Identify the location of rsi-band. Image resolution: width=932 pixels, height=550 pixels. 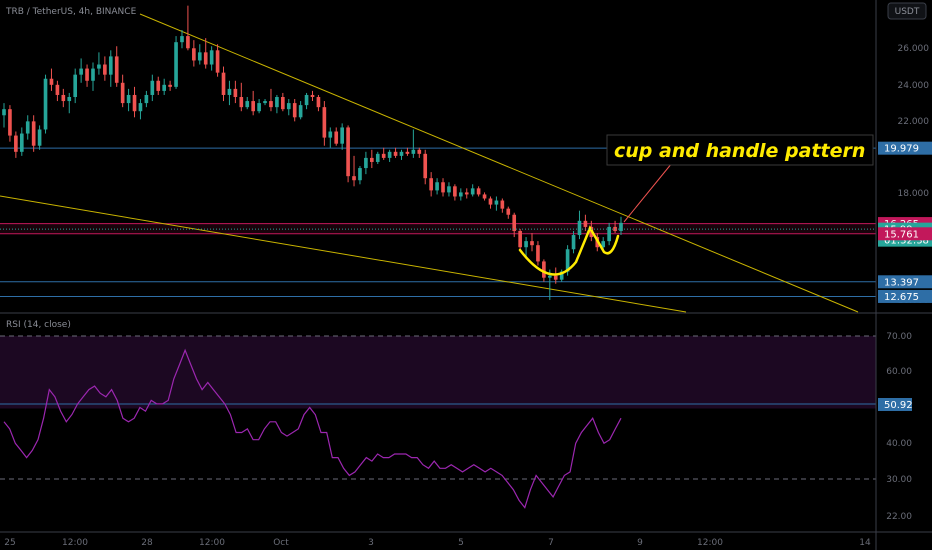
(438, 372).